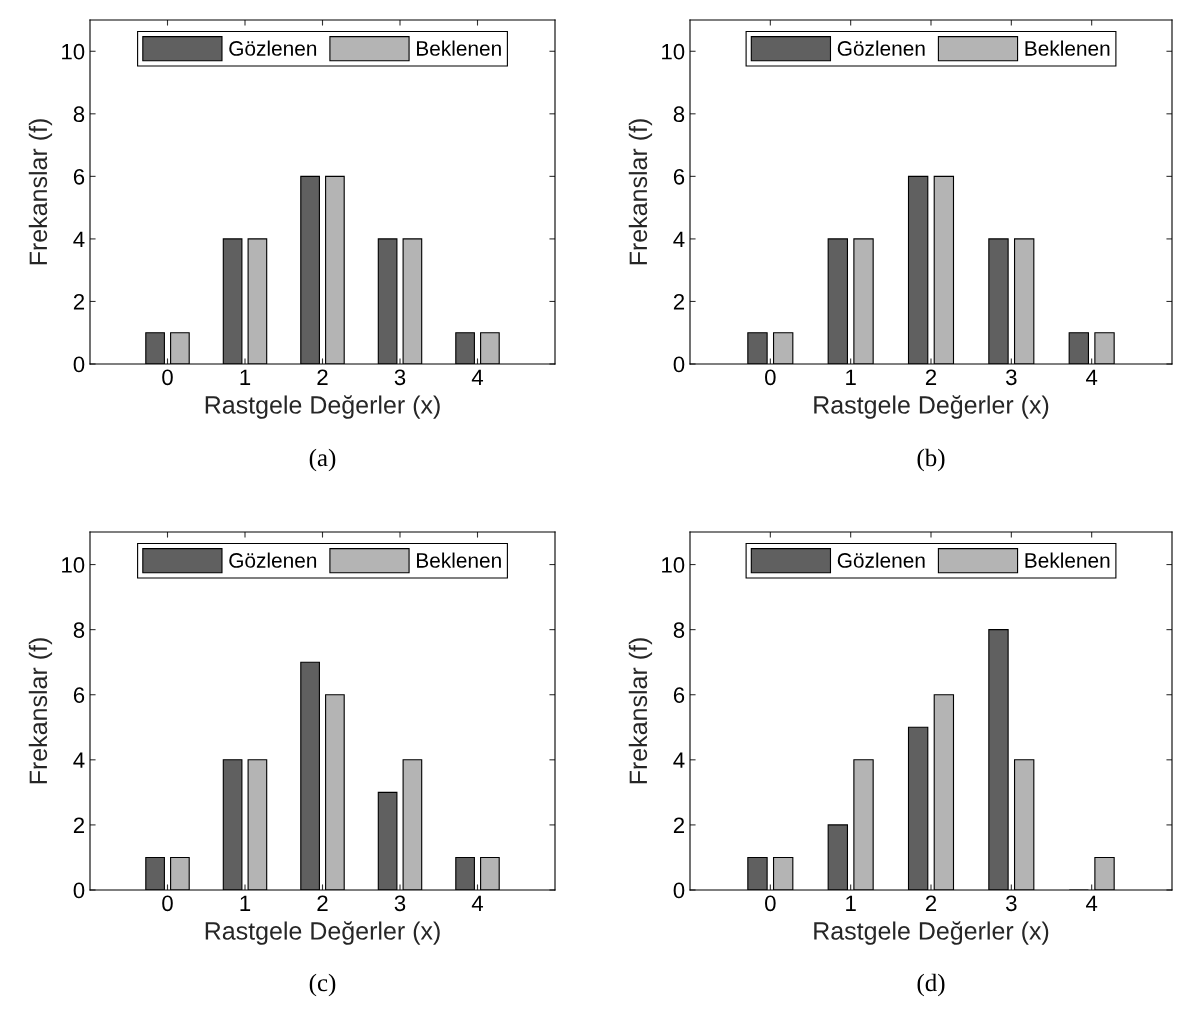 Image resolution: width=1177 pixels, height=1033 pixels. Describe the element at coordinates (931, 985) in the screenshot. I see `text: (d)` at that location.